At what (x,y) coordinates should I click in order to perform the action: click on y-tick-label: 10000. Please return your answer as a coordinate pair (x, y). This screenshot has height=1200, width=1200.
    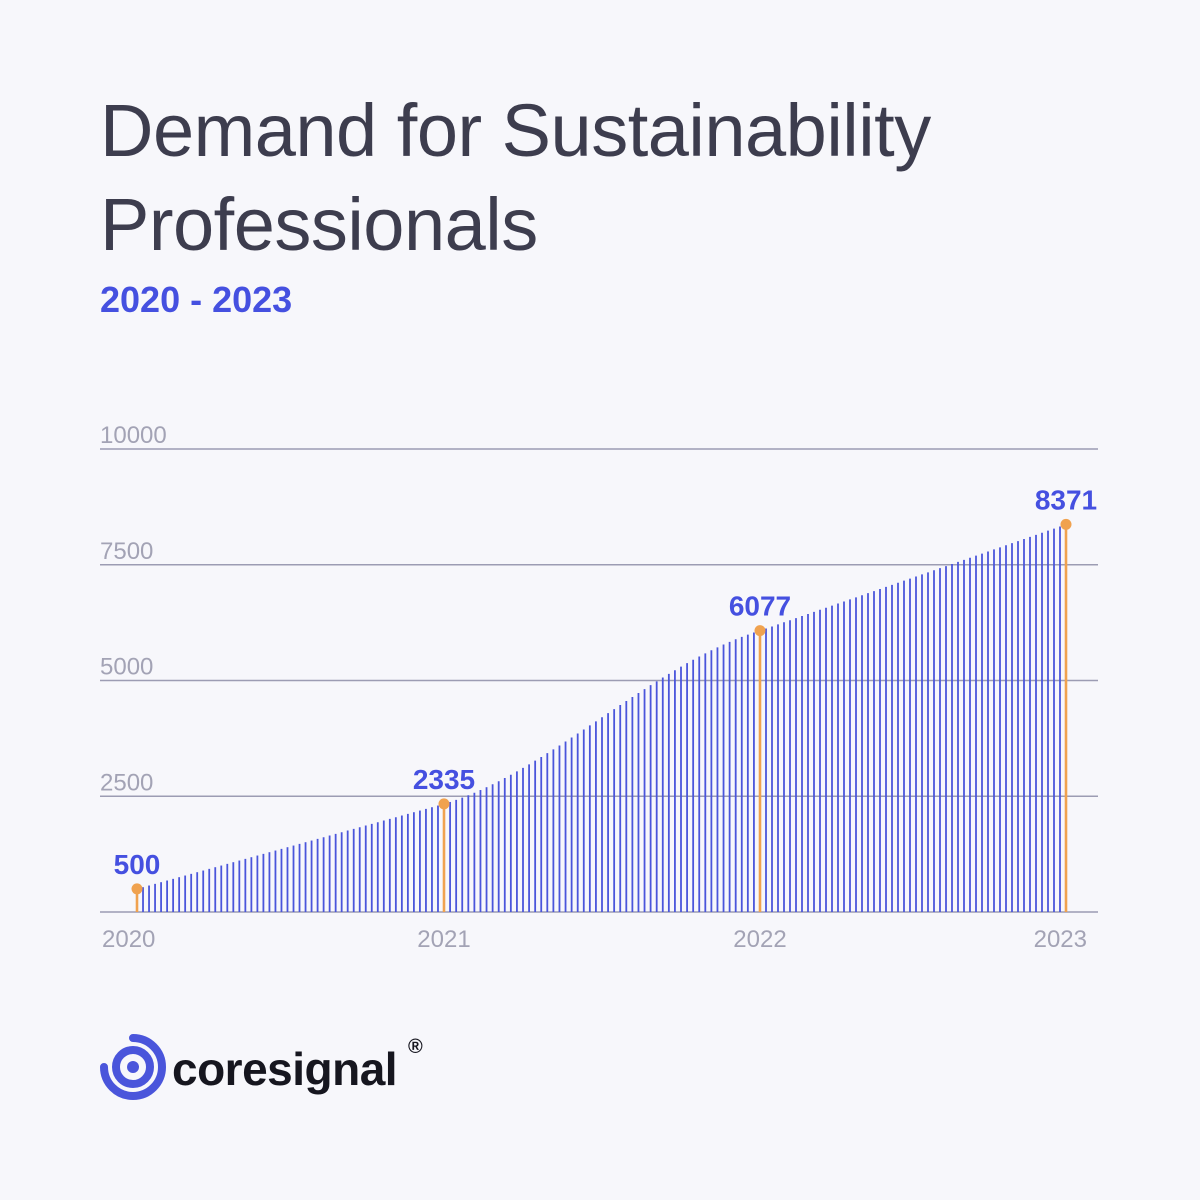
    Looking at the image, I should click on (133, 435).